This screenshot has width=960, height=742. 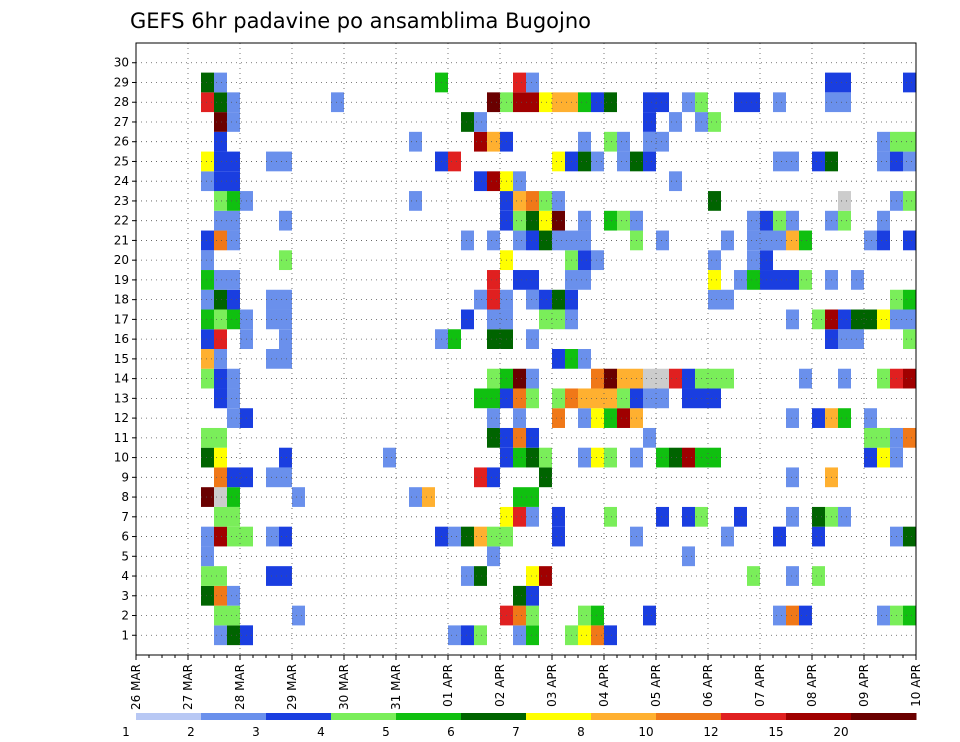 I want to click on y-tick-label: 8, so click(x=125, y=497).